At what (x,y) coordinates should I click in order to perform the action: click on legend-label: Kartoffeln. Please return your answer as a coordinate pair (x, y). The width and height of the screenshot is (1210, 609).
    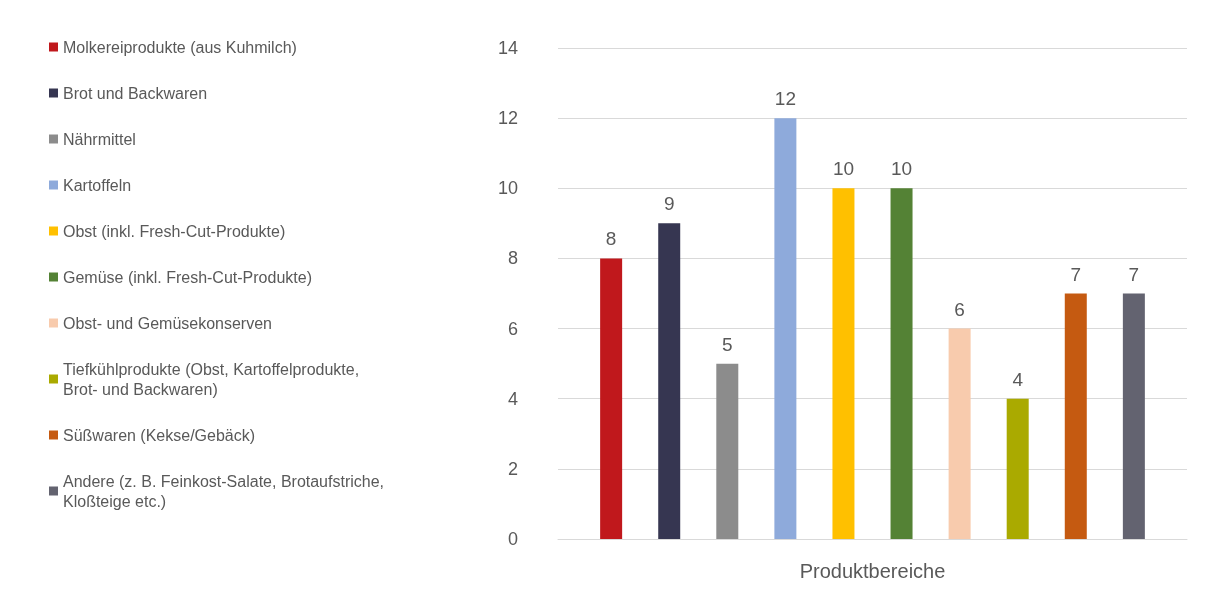
    Looking at the image, I should click on (97, 185).